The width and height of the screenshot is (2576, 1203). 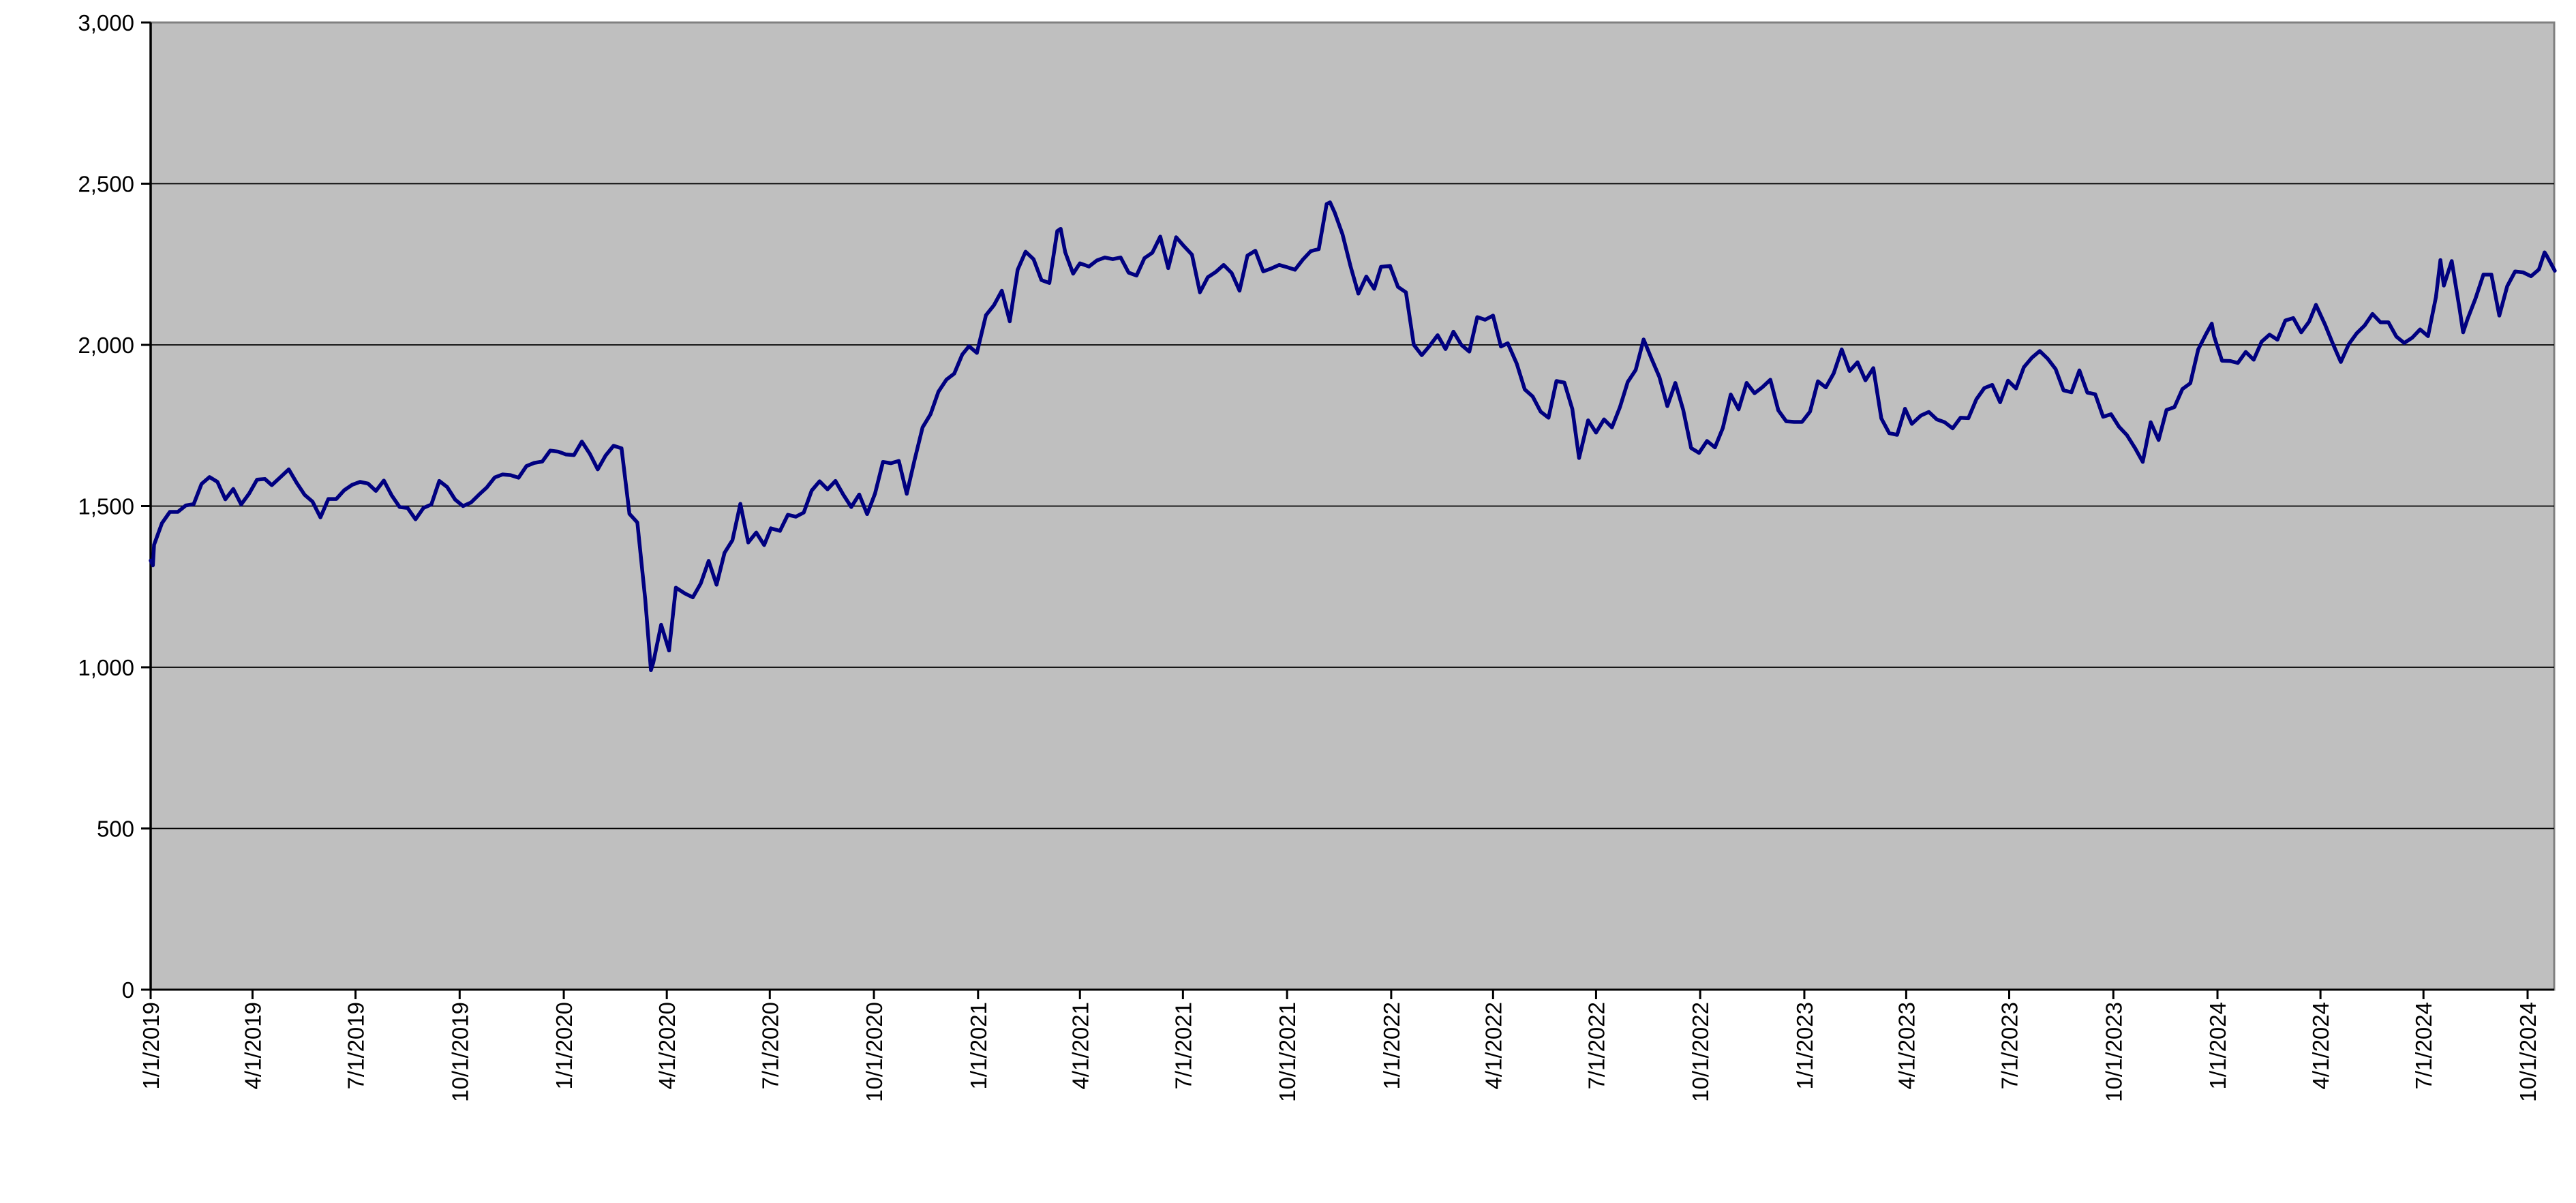 I want to click on y-tick-label: 500, so click(x=115, y=830).